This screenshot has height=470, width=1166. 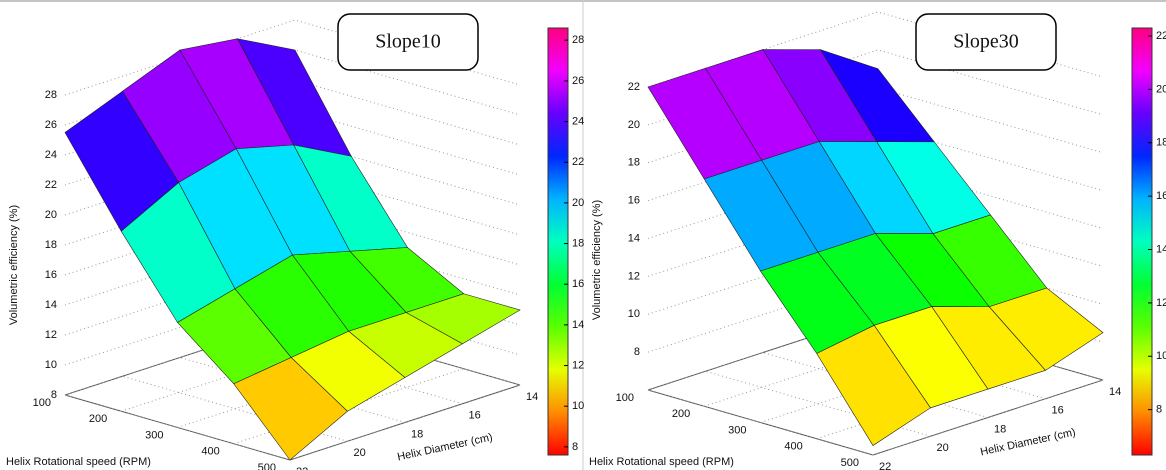 I want to click on z-tick-label: 28, so click(x=51, y=95).